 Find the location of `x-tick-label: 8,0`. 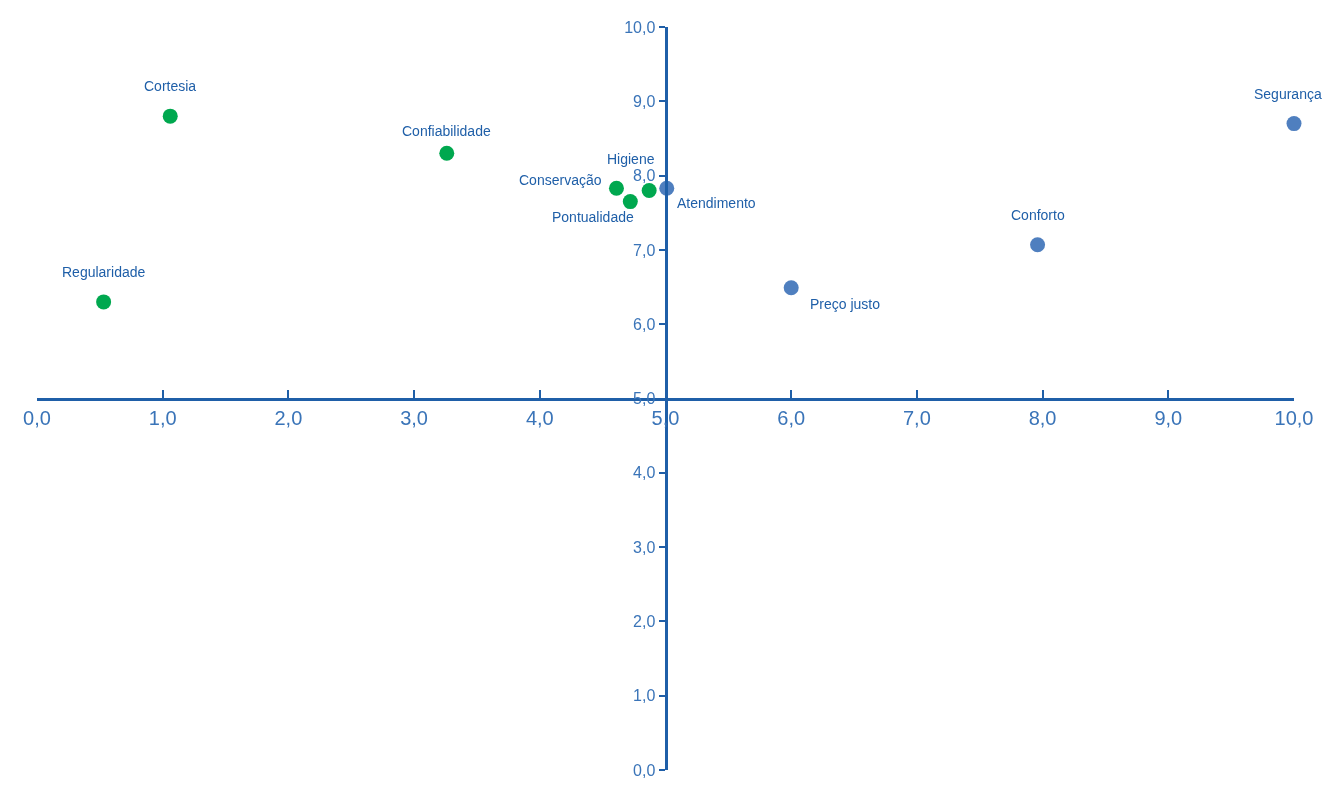

x-tick-label: 8,0 is located at coordinates (1042, 417).